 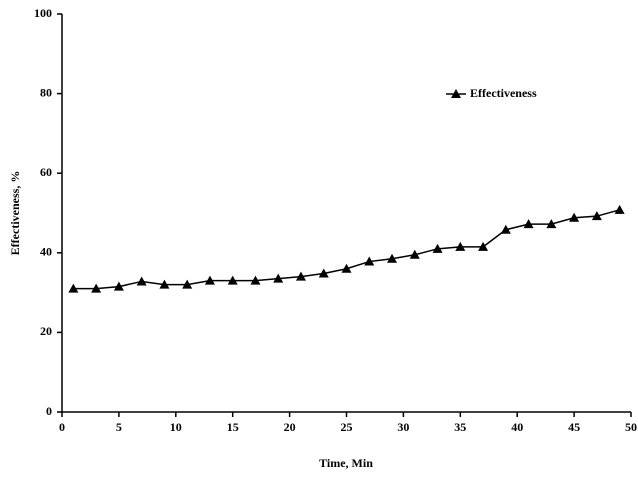 I want to click on x-tick-label: 30, so click(x=403, y=427).